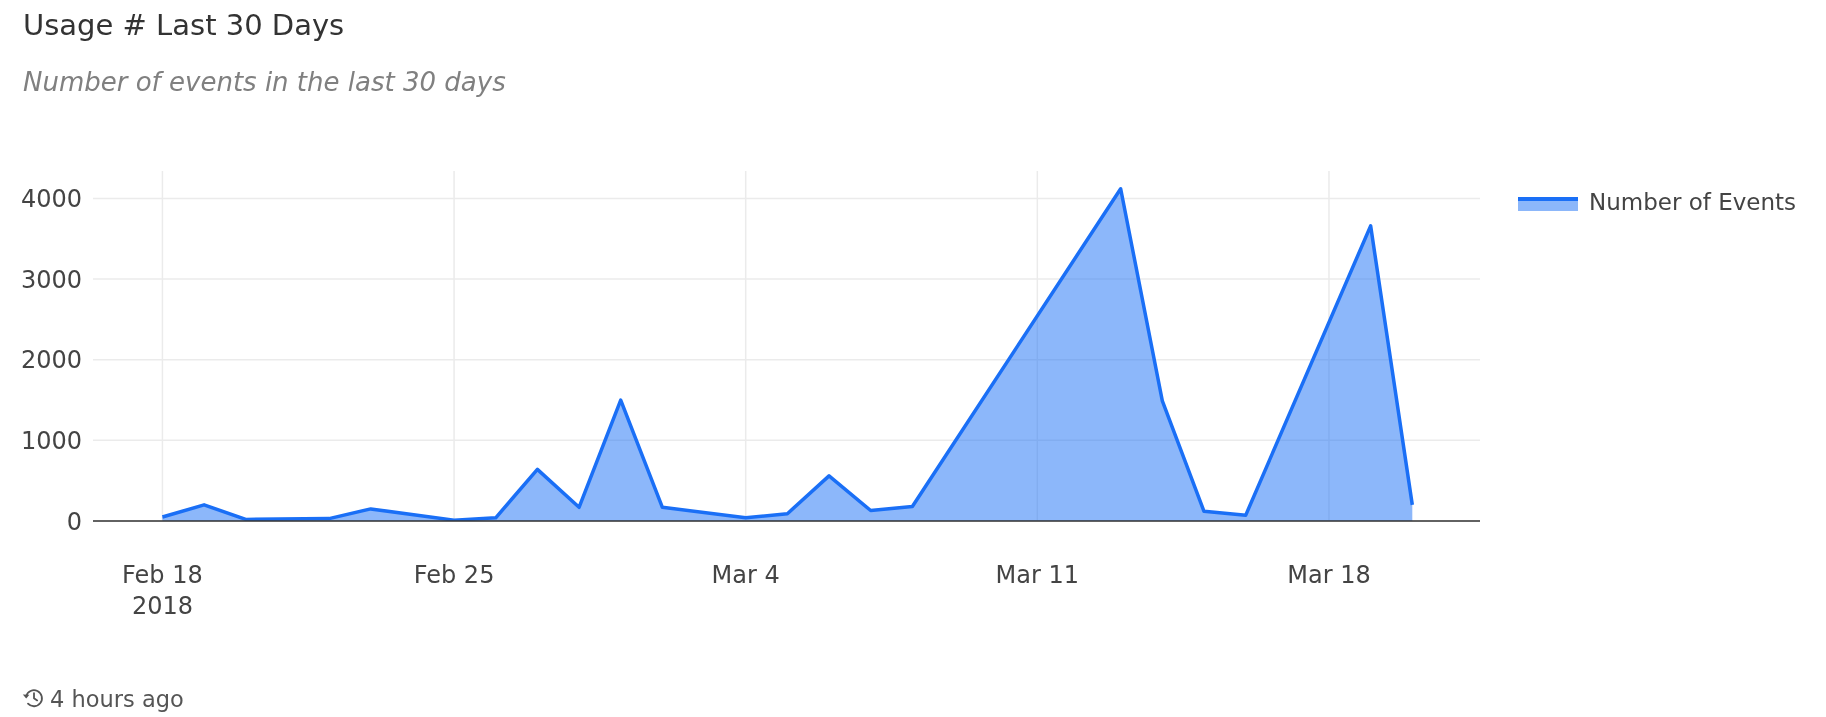  I want to click on y-tick-label: 4000, so click(51, 199).